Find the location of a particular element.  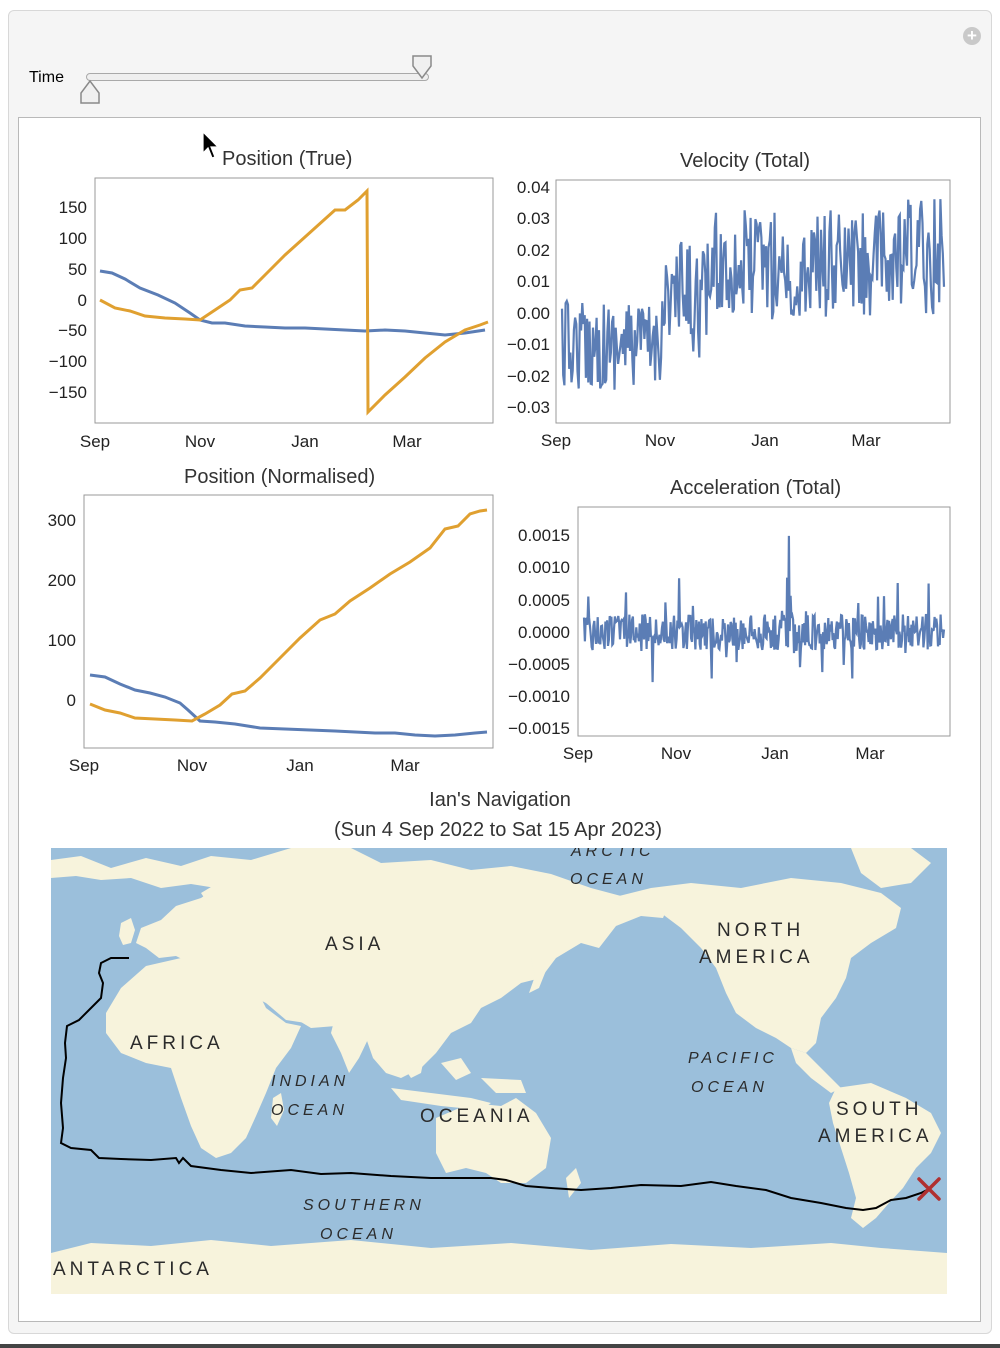

y-tick: −0.03 is located at coordinates (528, 407).